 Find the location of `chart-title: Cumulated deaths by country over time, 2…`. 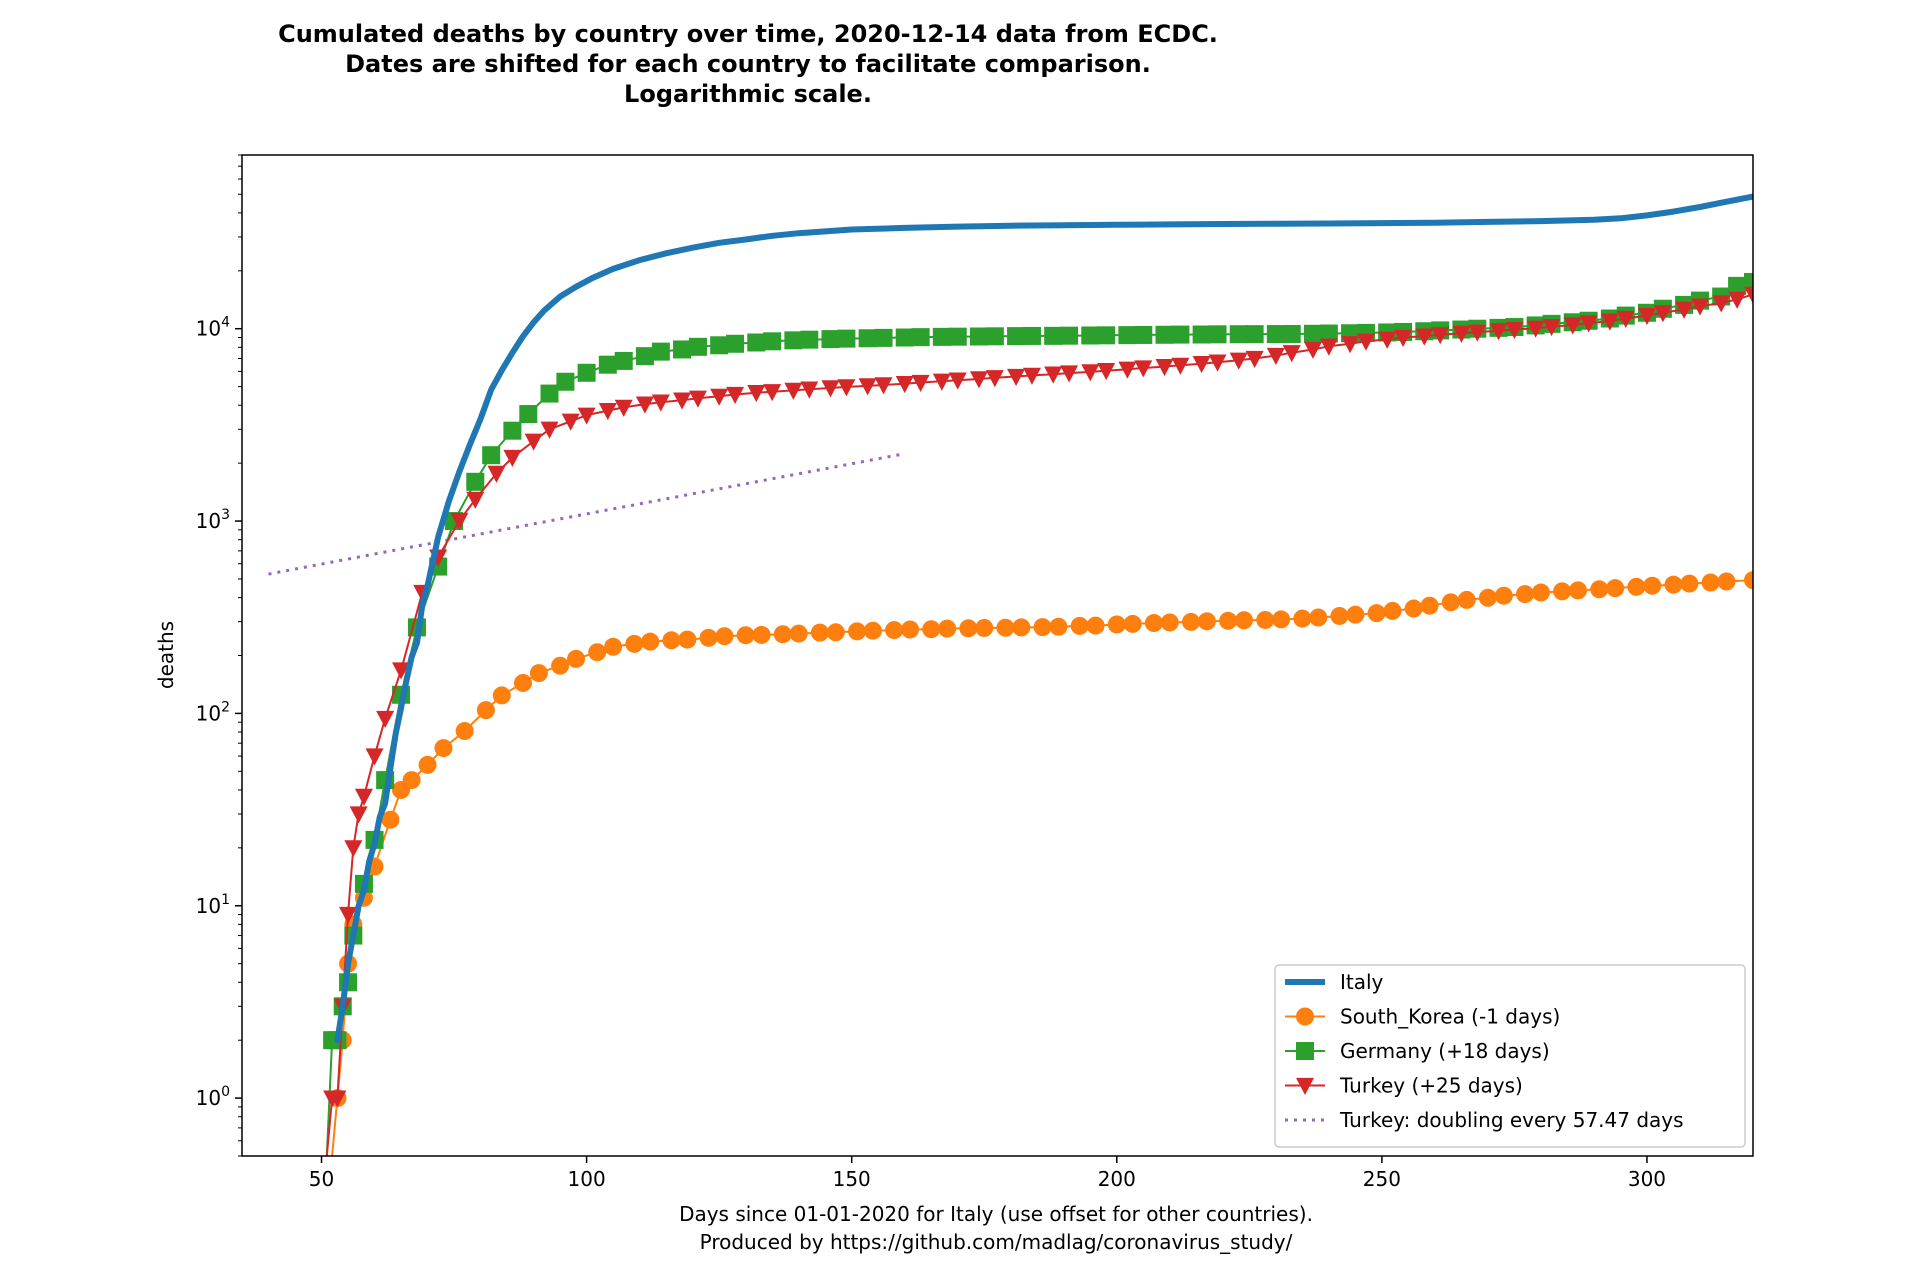

chart-title: Cumulated deaths by country over time, 2… is located at coordinates (748, 64).